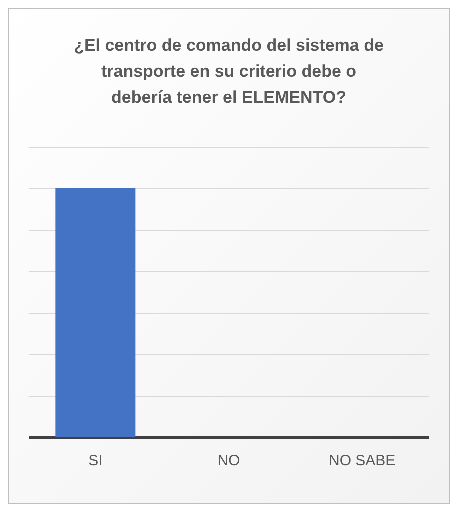  Describe the element at coordinates (95, 461) in the screenshot. I see `x-tick-label: SI` at that location.